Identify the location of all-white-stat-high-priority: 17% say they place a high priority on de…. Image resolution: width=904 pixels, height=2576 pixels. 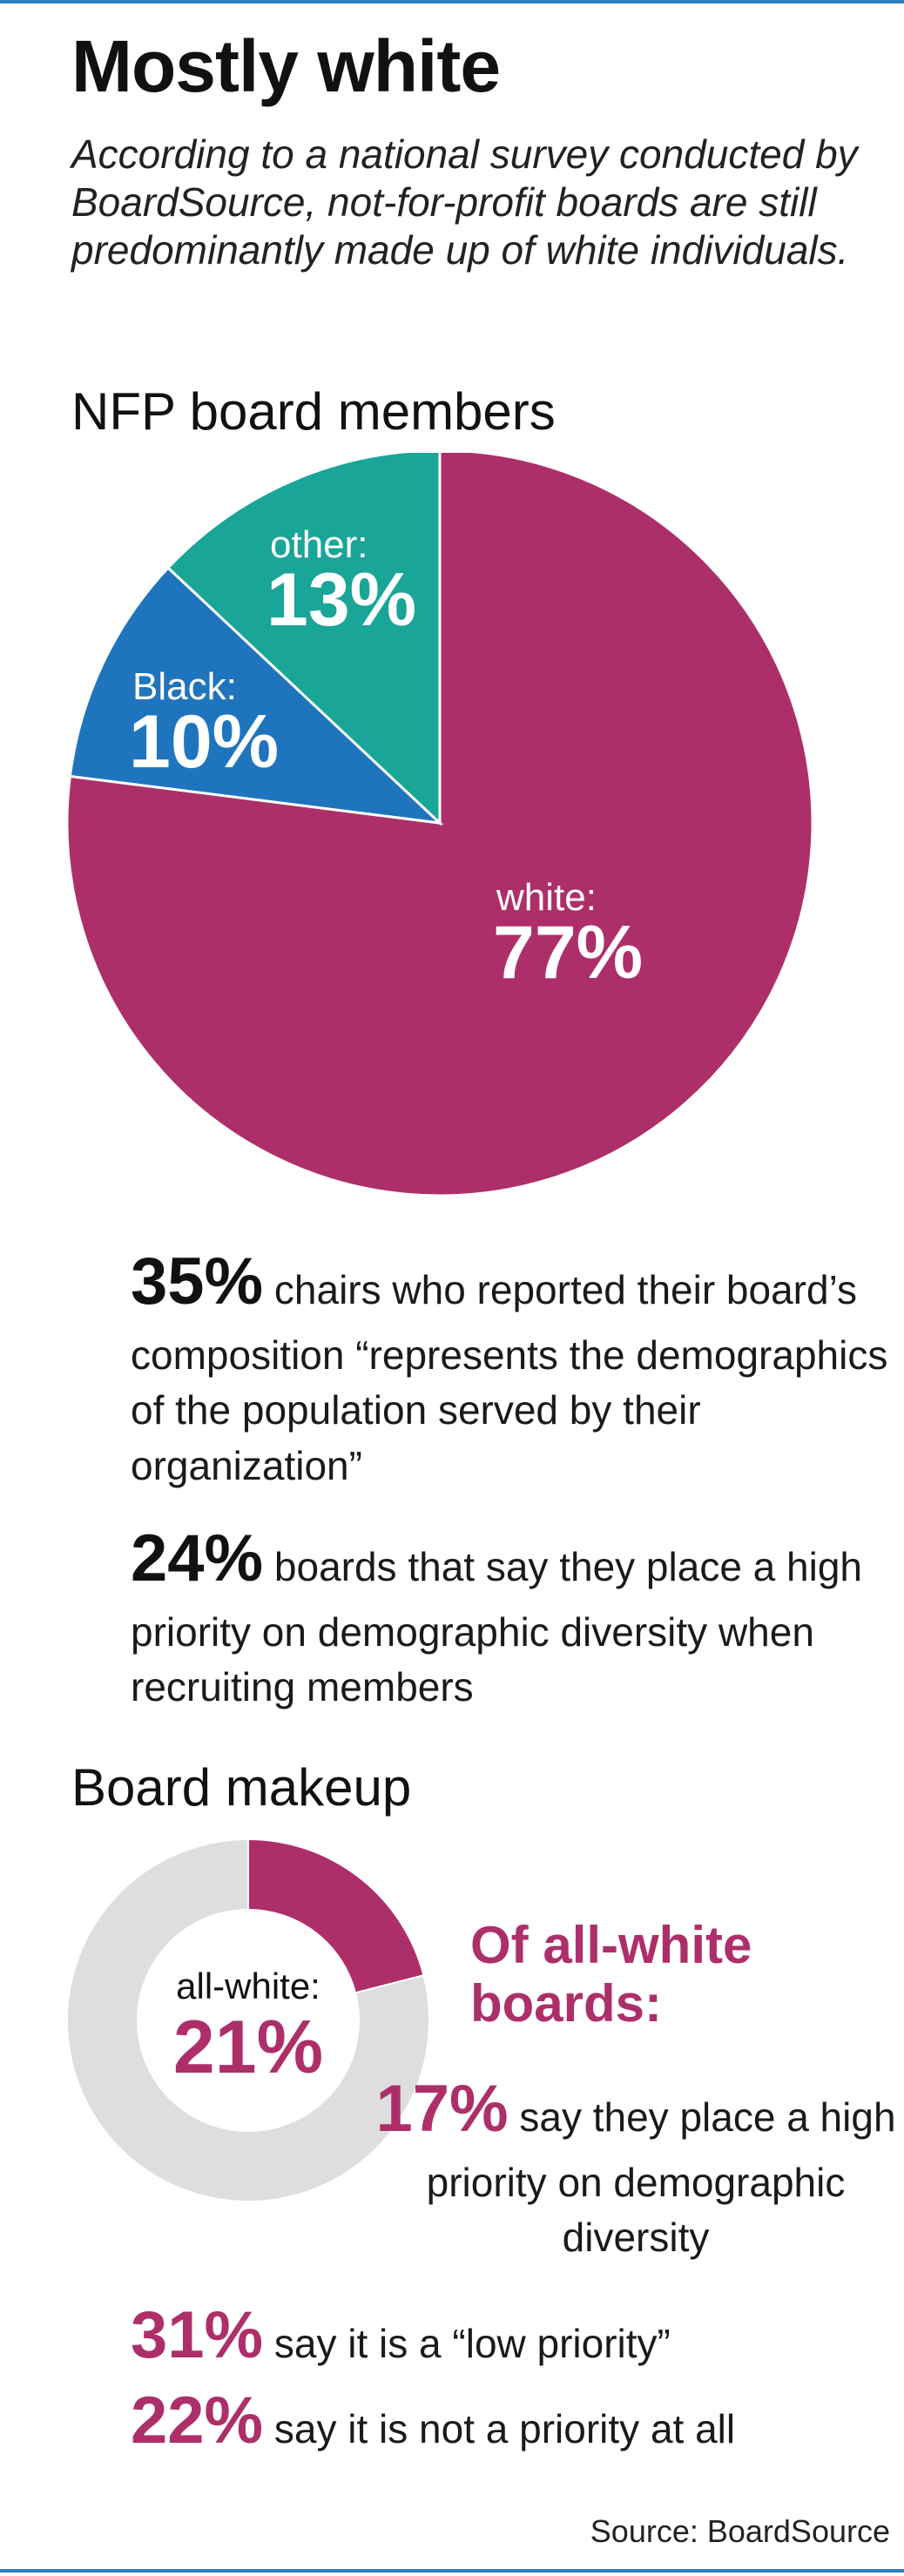
(635, 2165).